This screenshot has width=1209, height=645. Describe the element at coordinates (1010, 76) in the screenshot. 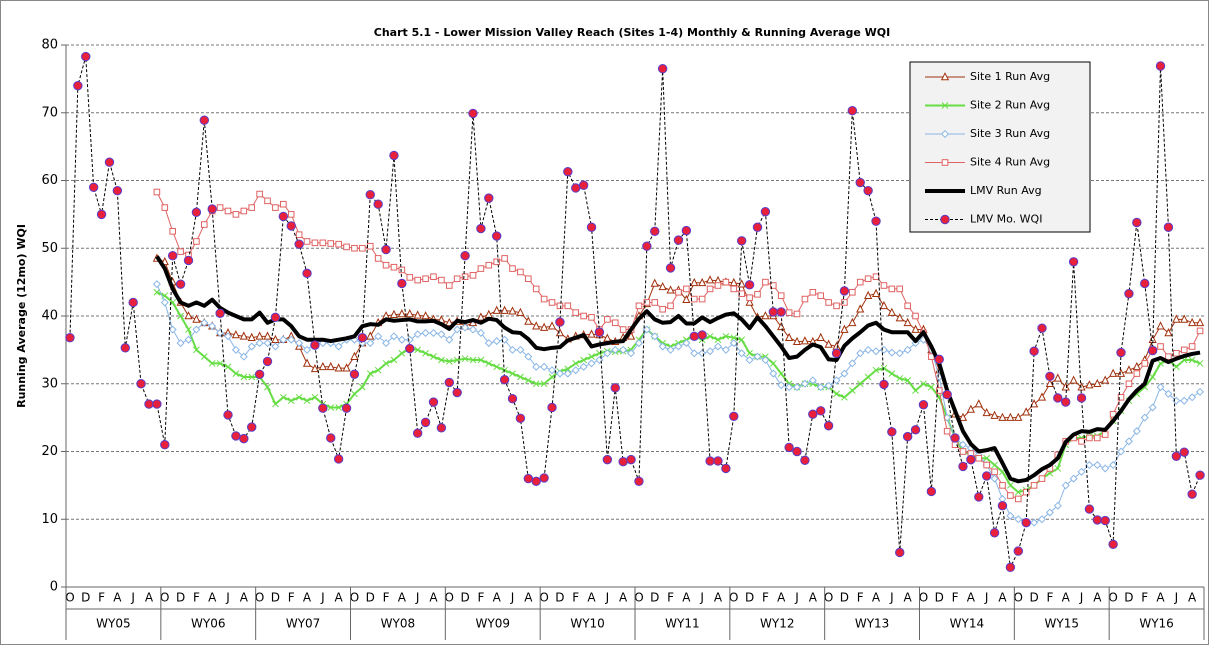

I see `legend-label: Site 1 Run Avg` at that location.